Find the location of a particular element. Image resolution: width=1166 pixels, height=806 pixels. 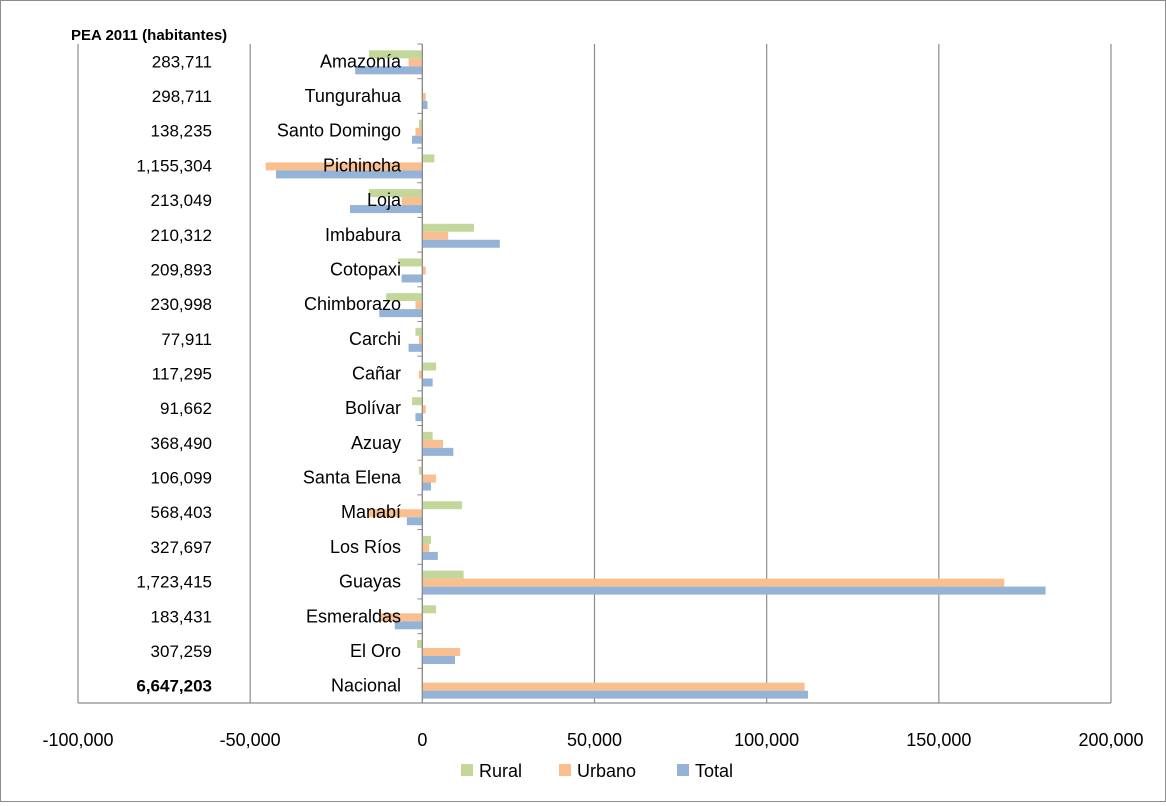

legend: Rural Urbano Total is located at coordinates (597, 771).